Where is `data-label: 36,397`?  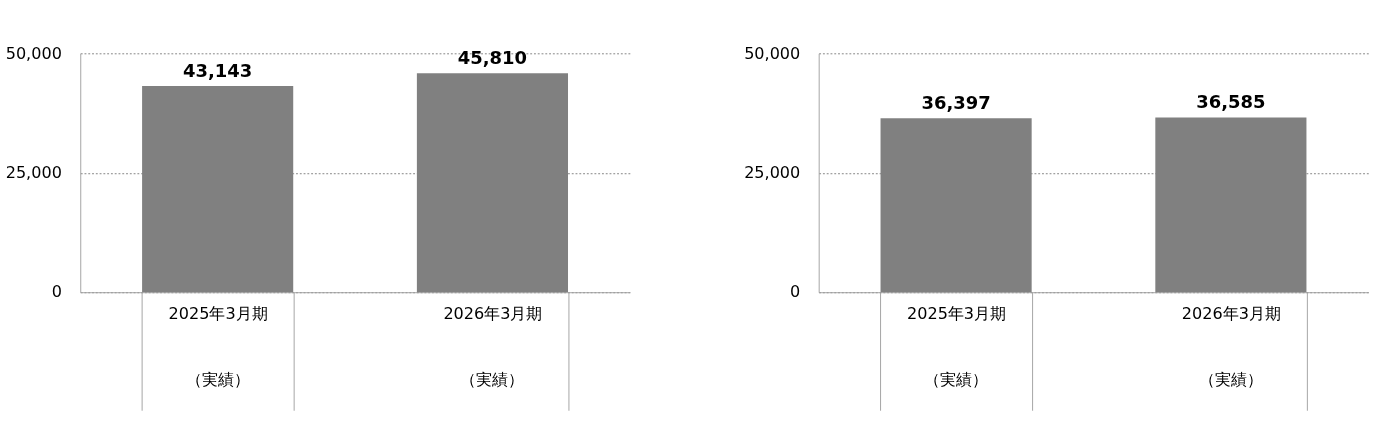 data-label: 36,397 is located at coordinates (956, 102).